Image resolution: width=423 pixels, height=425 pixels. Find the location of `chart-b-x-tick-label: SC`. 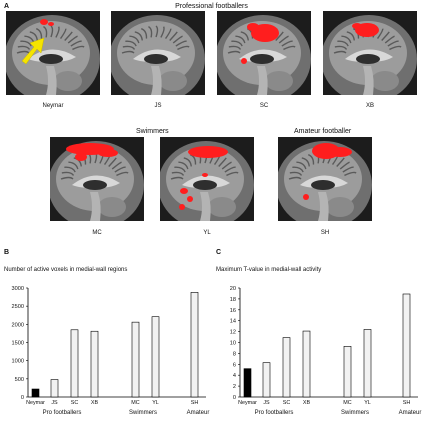

chart-b-x-tick-label: SC is located at coordinates (75, 403).